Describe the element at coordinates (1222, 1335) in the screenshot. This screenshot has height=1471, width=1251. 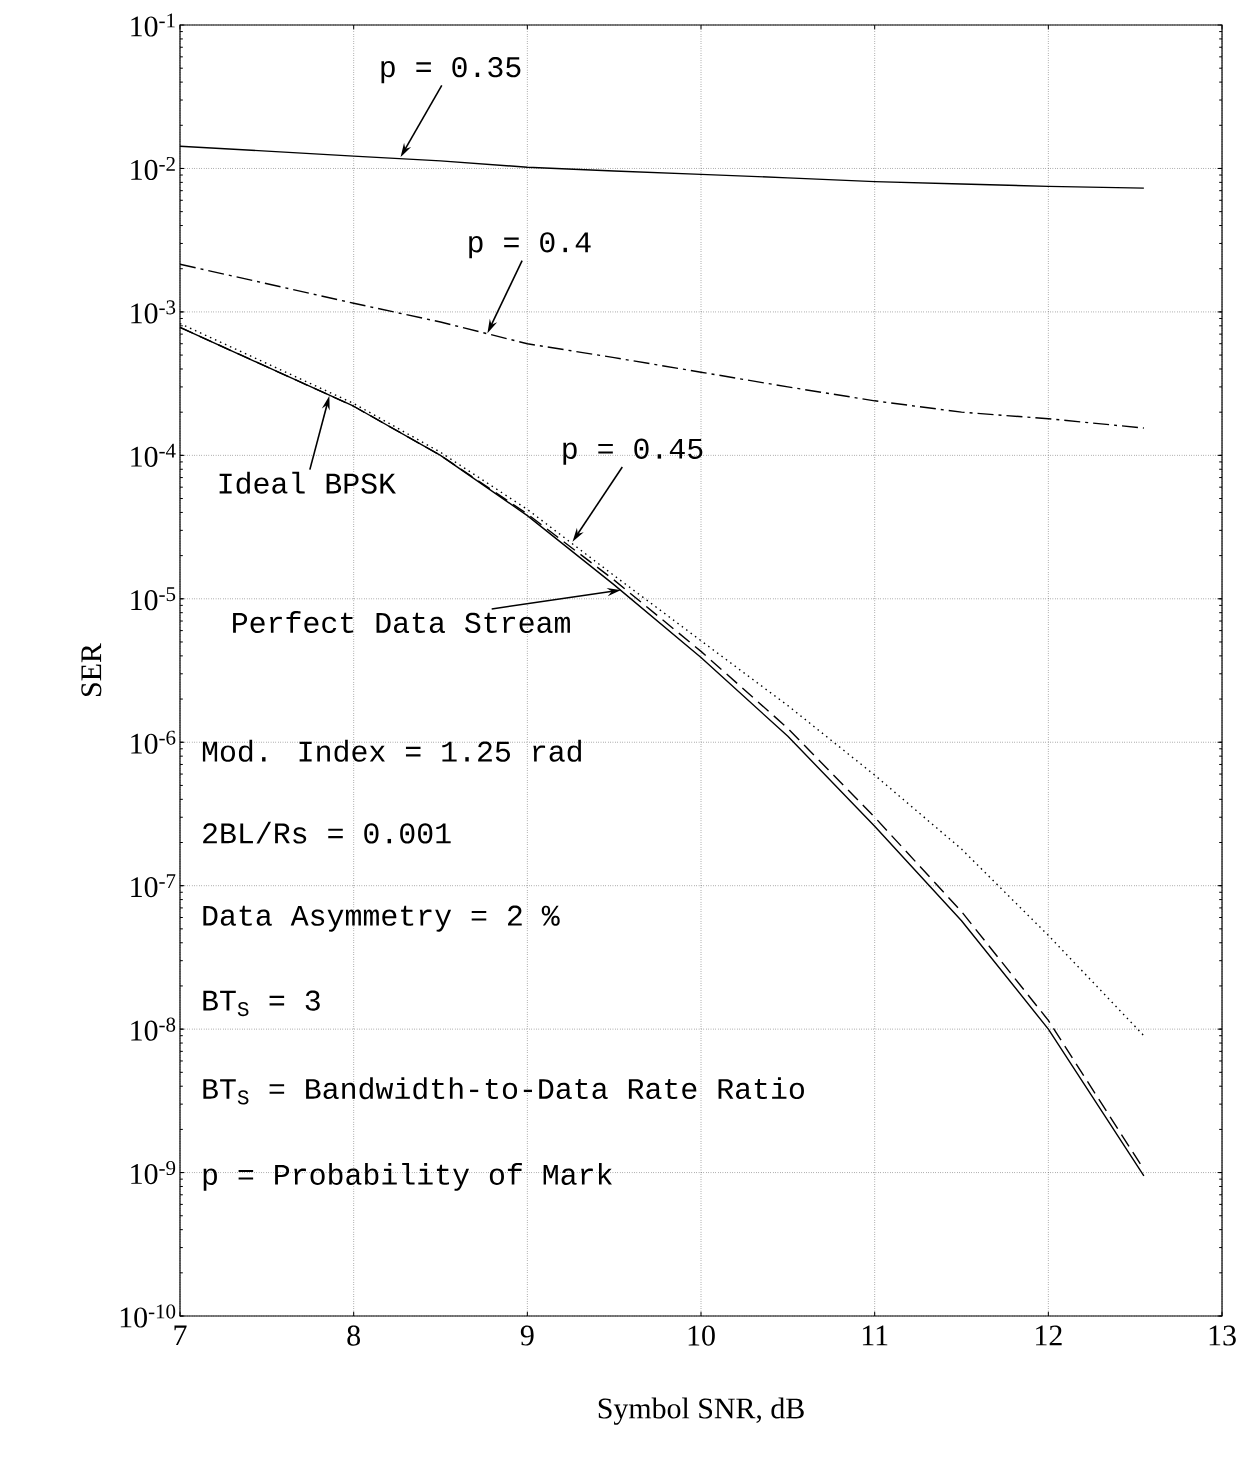
I see `x-tick-label: 13` at that location.